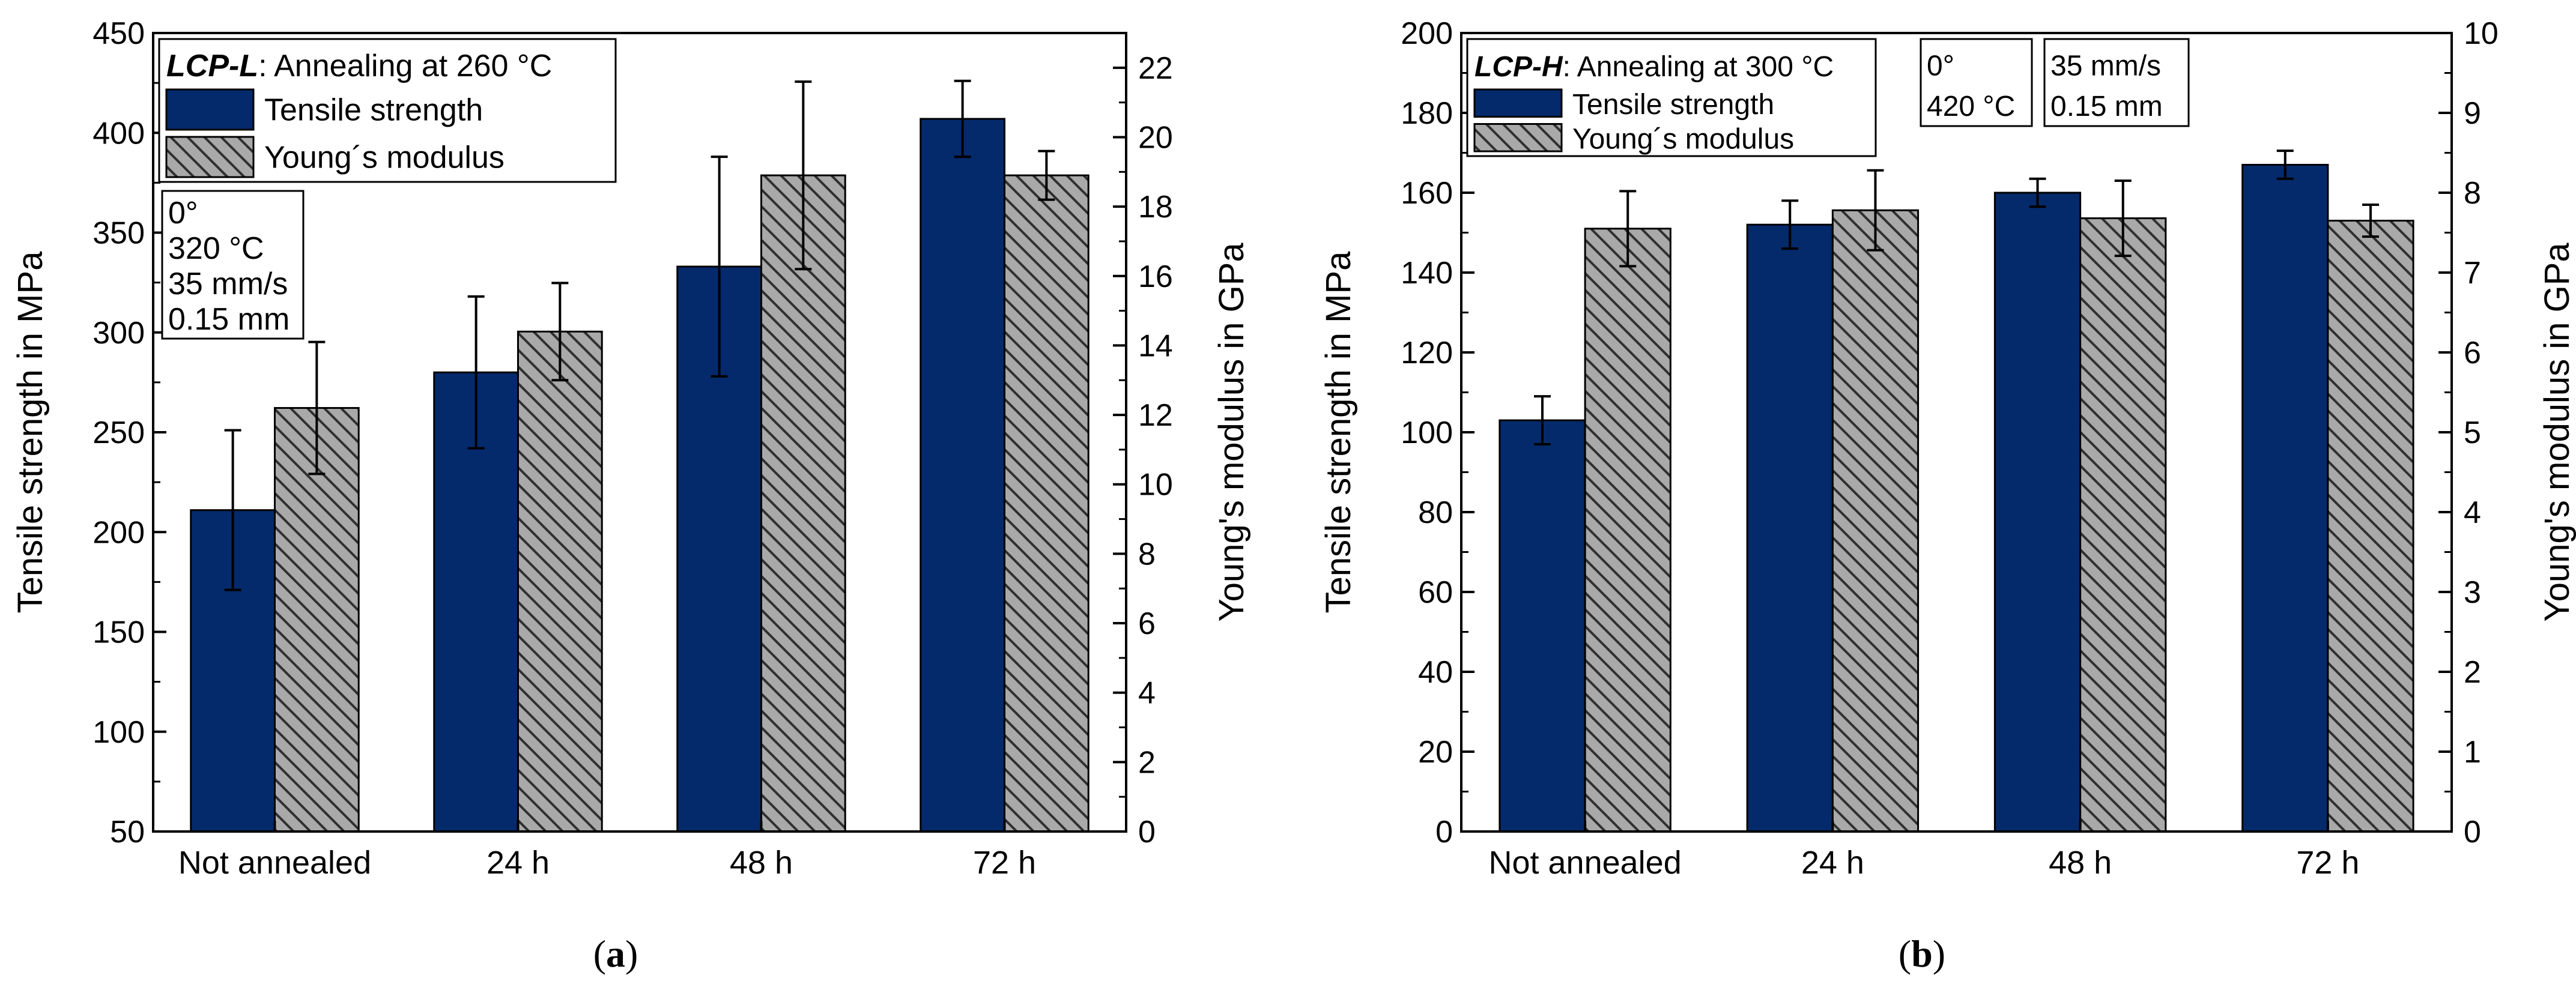 This screenshot has height=984, width=2576. What do you see at coordinates (1435, 592) in the screenshot?
I see `y-tick-label: 60` at bounding box center [1435, 592].